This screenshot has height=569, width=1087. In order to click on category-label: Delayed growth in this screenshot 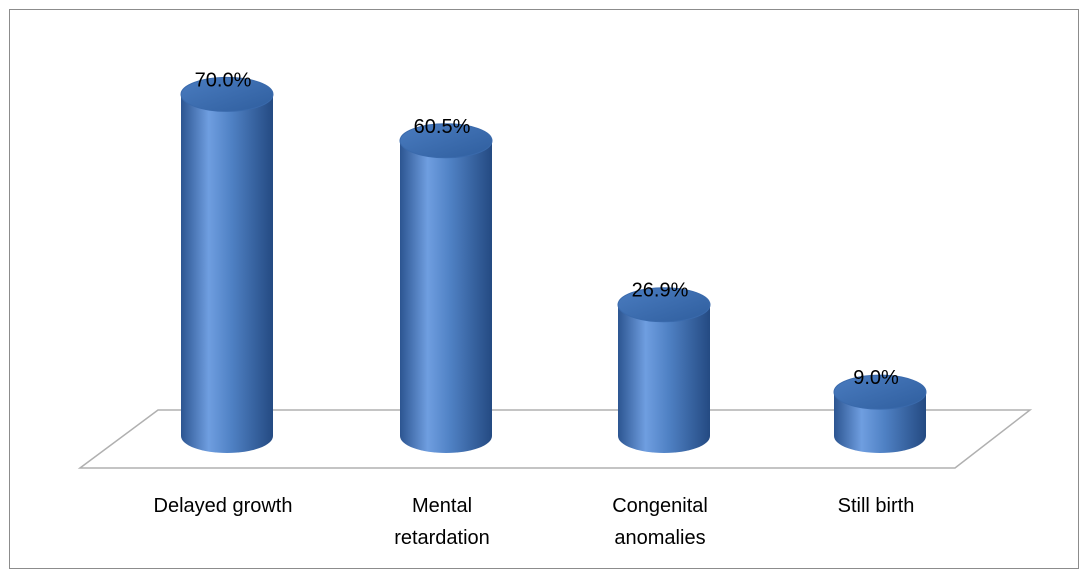, I will do `click(223, 506)`.